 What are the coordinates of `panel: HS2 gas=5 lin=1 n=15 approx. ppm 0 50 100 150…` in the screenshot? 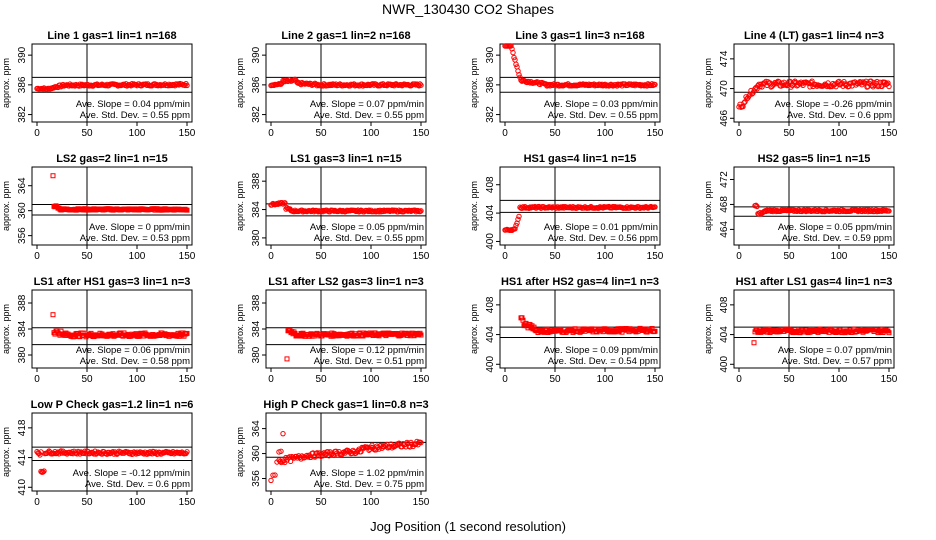 It's located at (800, 207).